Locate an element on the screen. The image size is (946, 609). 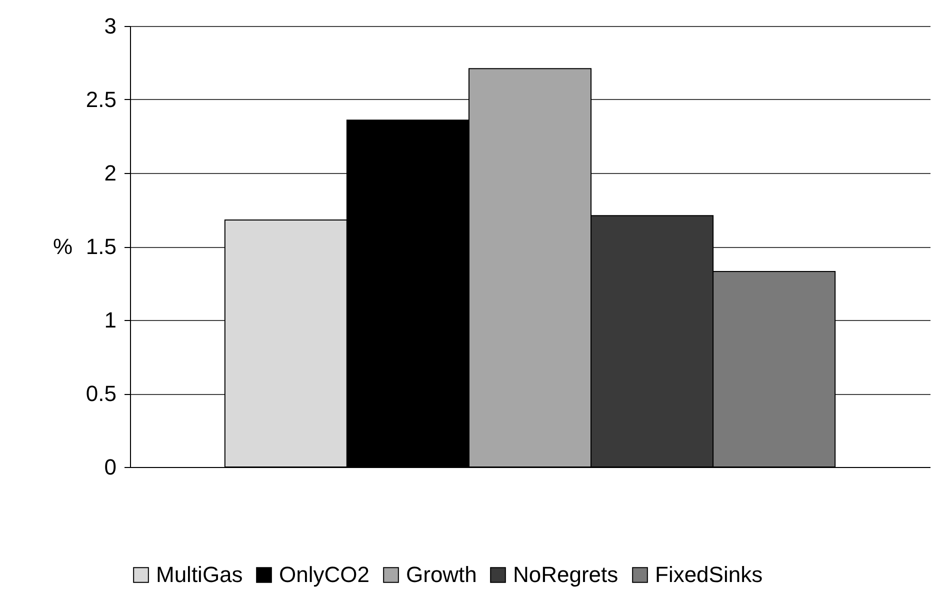
legend-label: OnlyCO2 is located at coordinates (324, 574).